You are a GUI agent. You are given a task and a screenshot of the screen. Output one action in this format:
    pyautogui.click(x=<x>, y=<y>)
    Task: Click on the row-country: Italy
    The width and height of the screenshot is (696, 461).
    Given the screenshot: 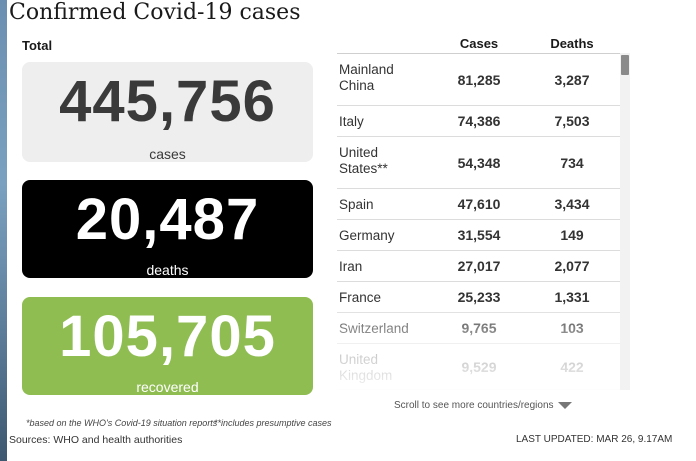 What is the action you would take?
    pyautogui.click(x=351, y=121)
    